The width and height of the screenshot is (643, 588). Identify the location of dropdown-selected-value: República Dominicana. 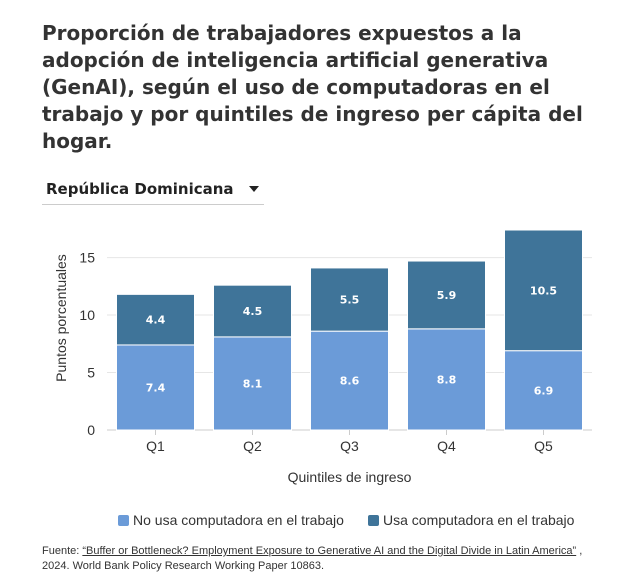
(140, 189).